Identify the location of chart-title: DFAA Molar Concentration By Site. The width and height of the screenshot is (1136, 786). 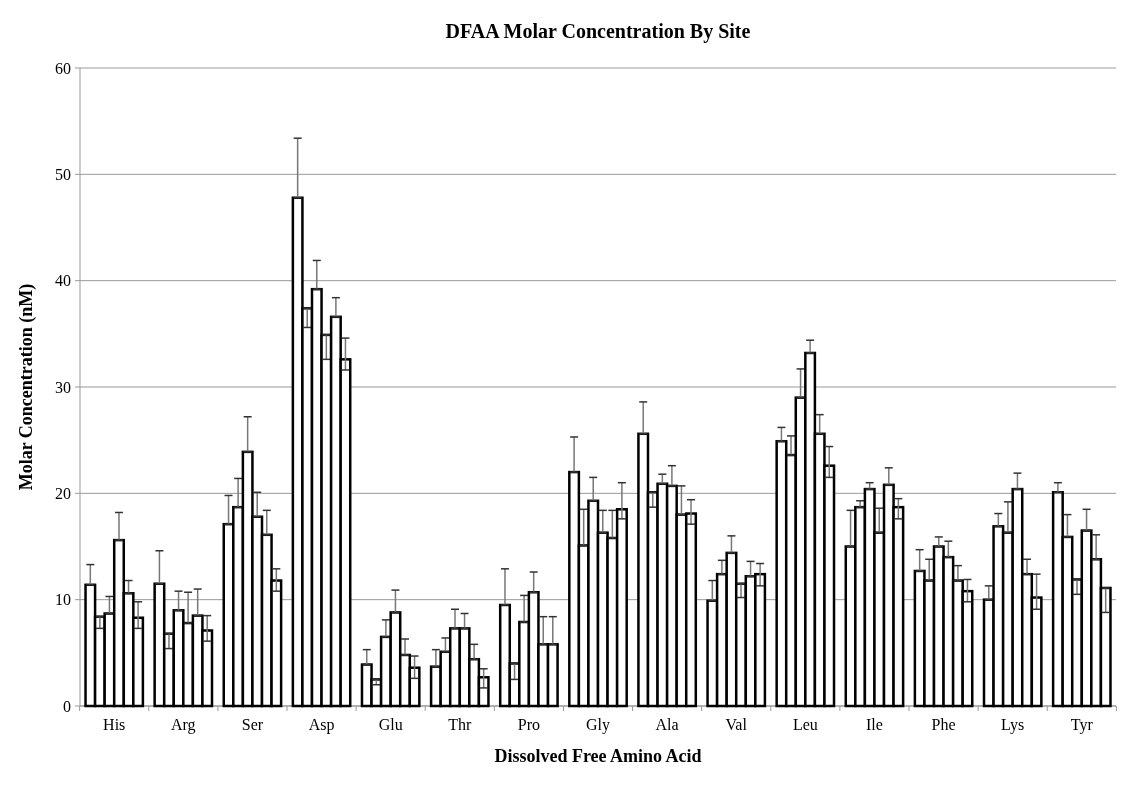
(598, 31).